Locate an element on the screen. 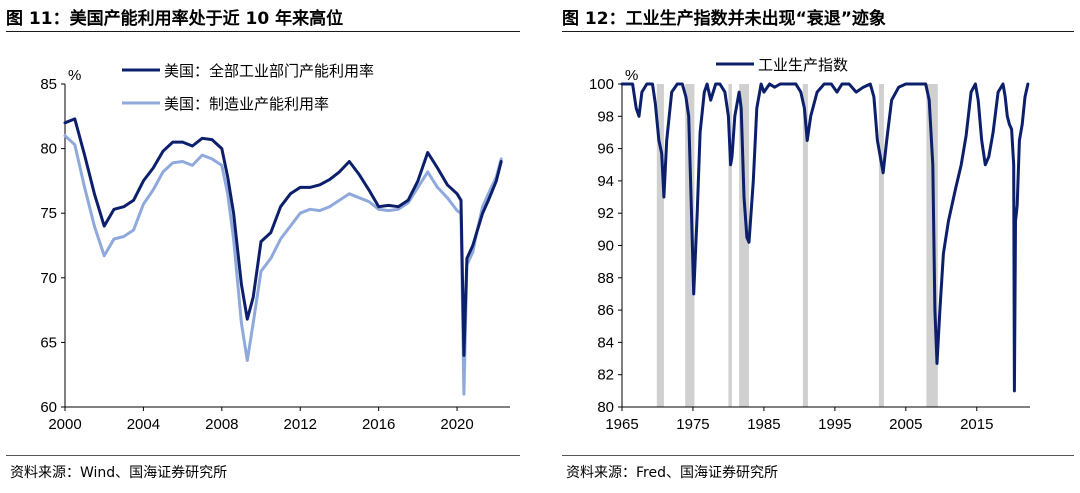 This screenshot has width=1080, height=493. y-tick-label-1-5: 90 is located at coordinates (605, 246).